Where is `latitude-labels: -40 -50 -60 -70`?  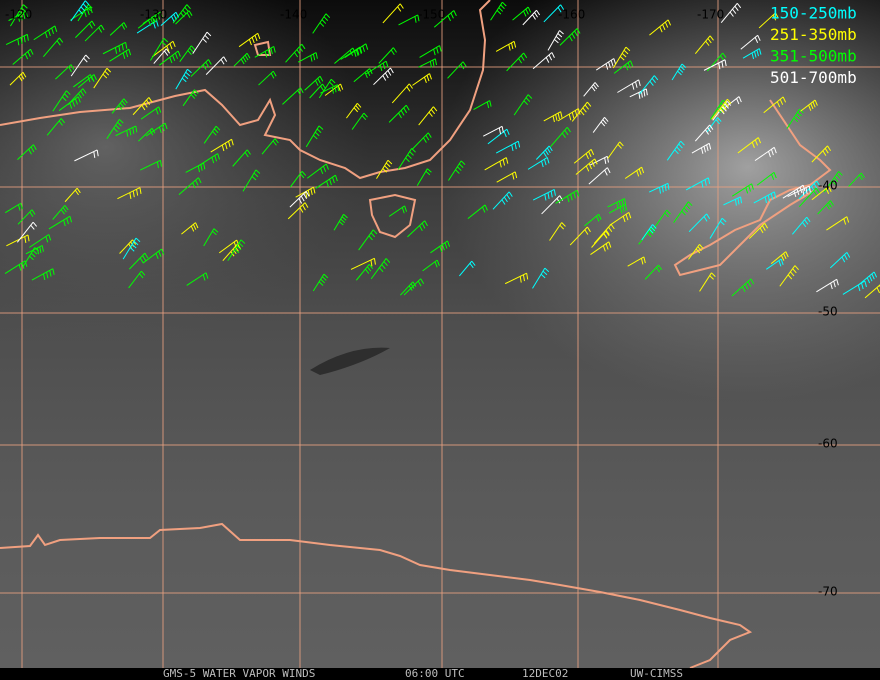 latitude-labels: -40 -50 -60 -70 is located at coordinates (828, 389).